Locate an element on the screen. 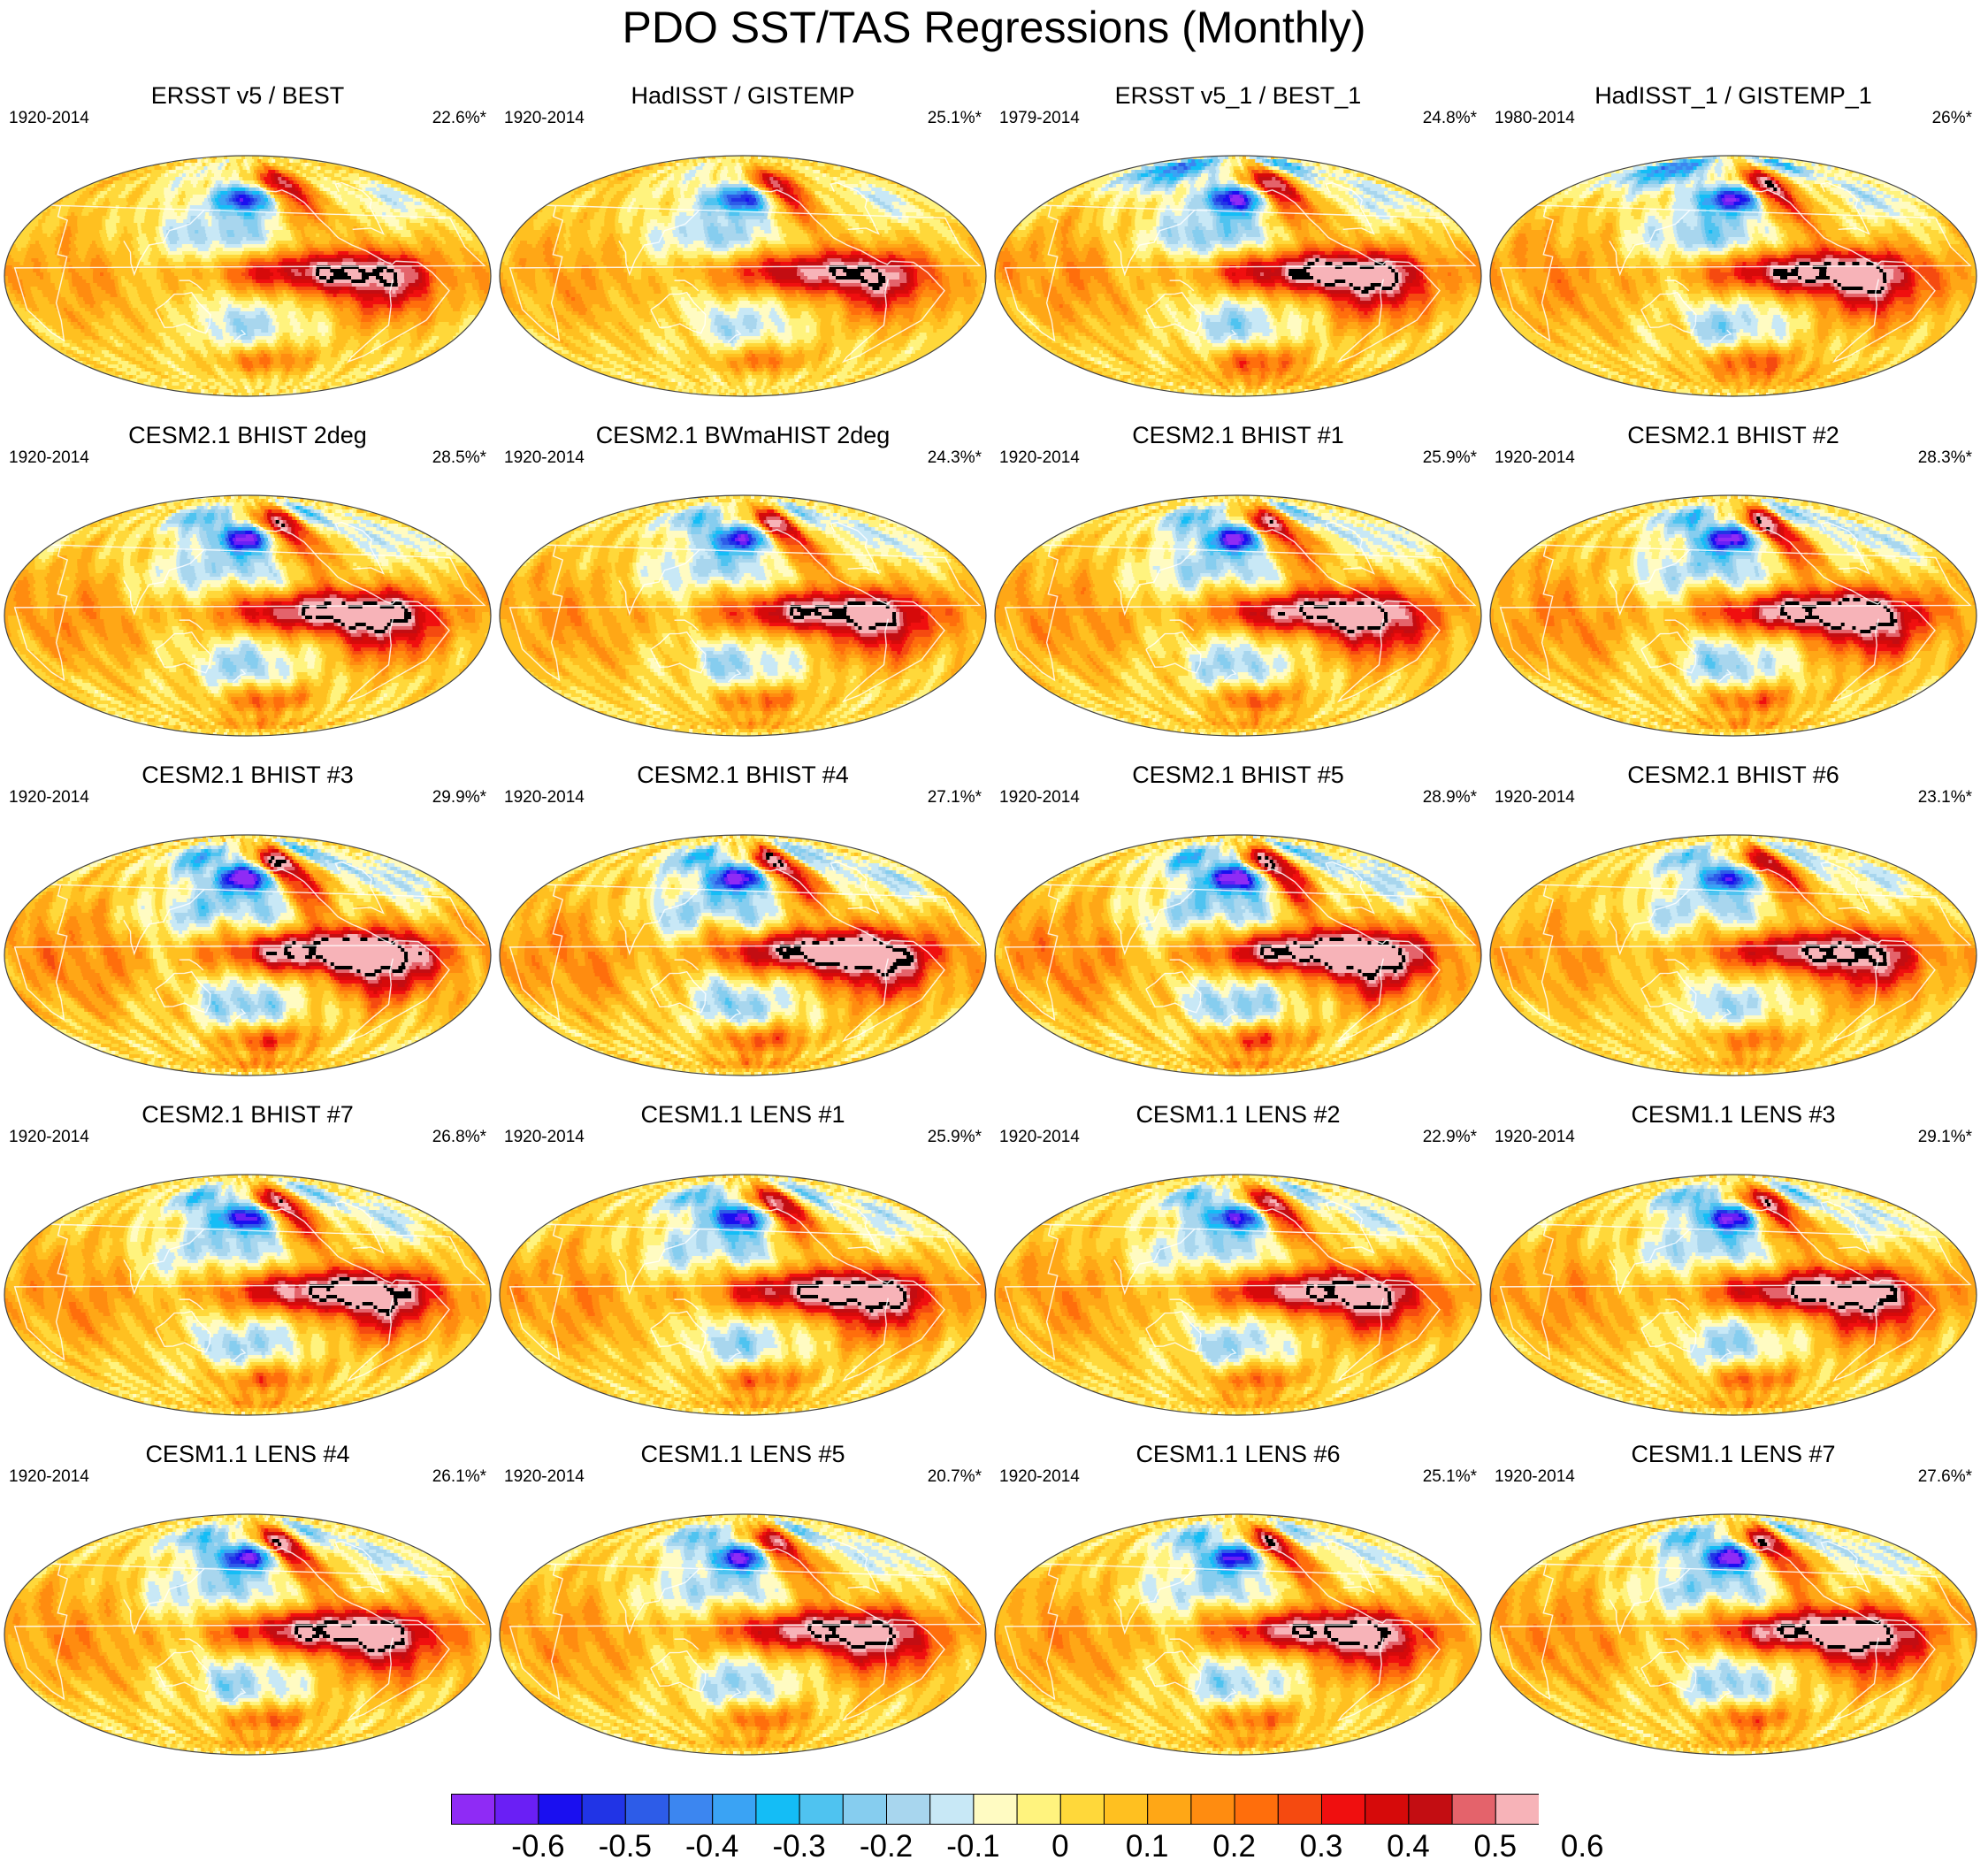 This screenshot has height=1868, width=1988. colorbar-tick-label: -0.5 is located at coordinates (625, 1847).